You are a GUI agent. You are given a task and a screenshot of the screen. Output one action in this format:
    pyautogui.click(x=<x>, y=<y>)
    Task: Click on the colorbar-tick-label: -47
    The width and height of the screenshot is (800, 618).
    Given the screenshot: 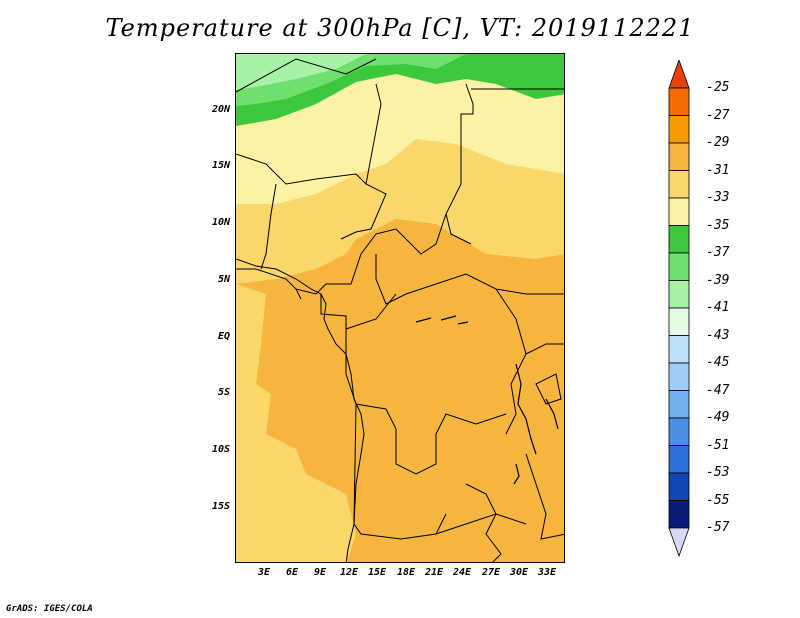 What is the action you would take?
    pyautogui.click(x=718, y=390)
    